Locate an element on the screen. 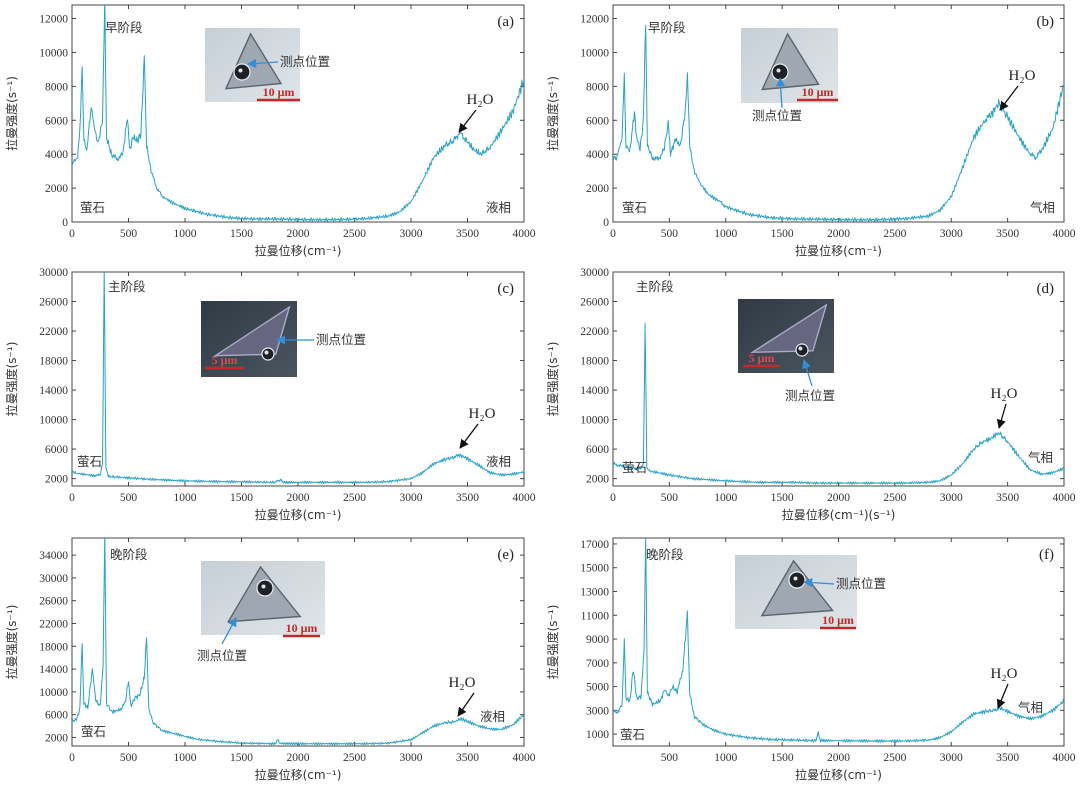 The height and width of the screenshot is (785, 1080). y-tick-label: 3000 is located at coordinates (597, 711).